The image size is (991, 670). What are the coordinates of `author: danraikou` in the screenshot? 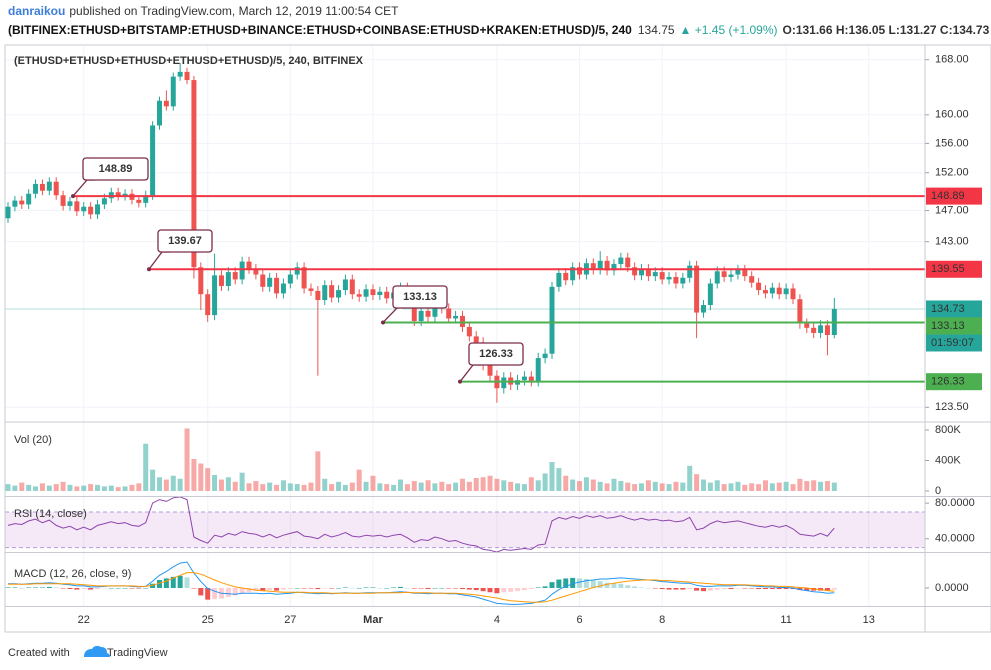 It's located at (36, 11).